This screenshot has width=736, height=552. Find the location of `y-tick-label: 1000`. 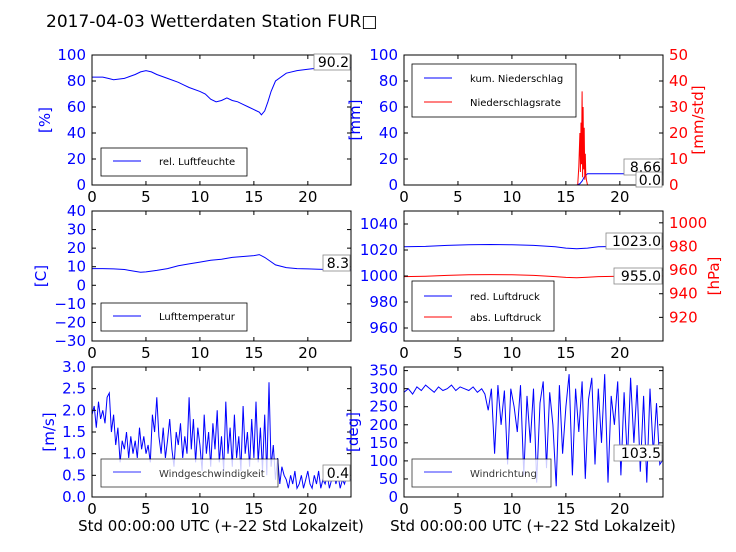

y-tick-label: 1000 is located at coordinates (379, 276).